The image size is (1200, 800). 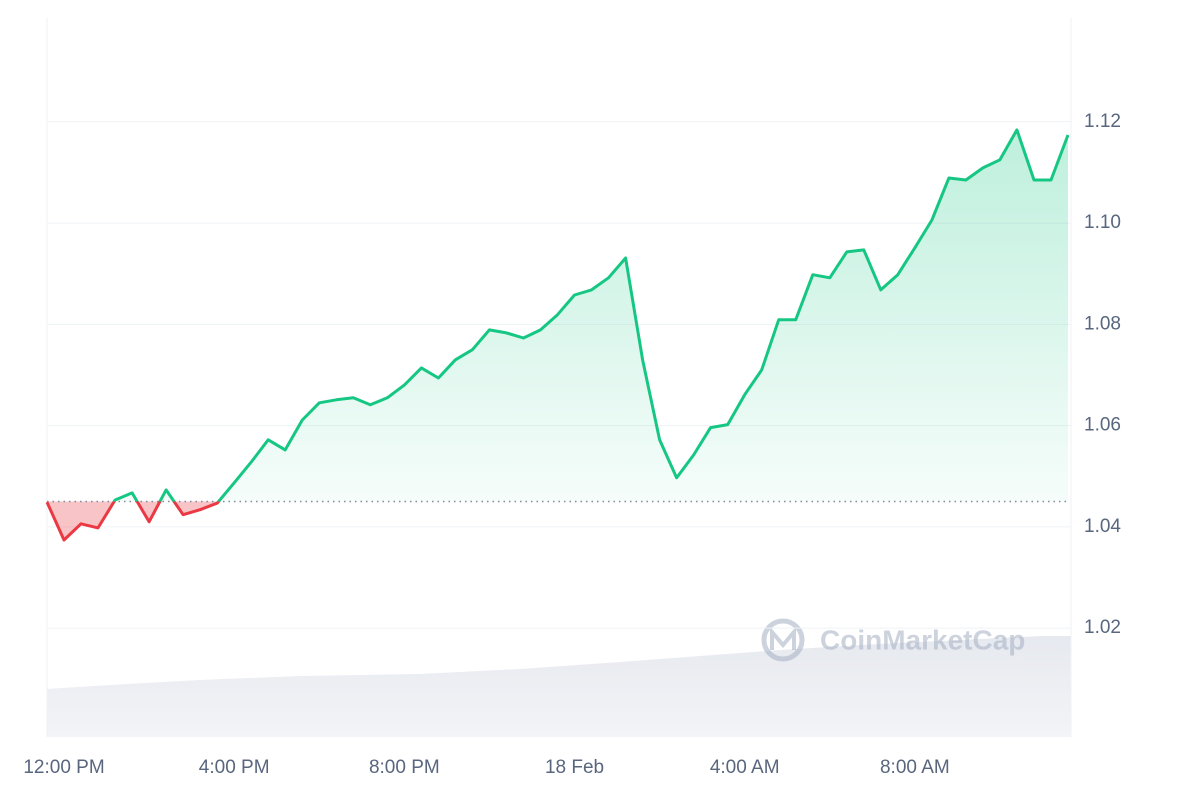 I want to click on x-tick-label: 4:00 PM, so click(x=234, y=767).